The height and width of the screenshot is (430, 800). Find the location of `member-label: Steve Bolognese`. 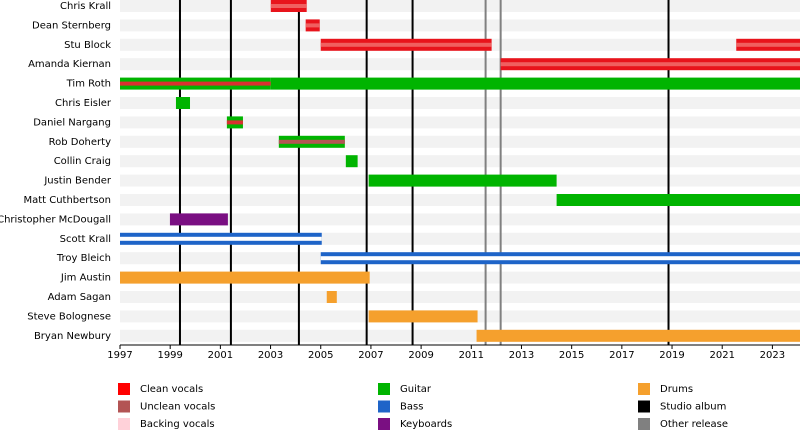

member-label: Steve Bolognese is located at coordinates (69, 316).